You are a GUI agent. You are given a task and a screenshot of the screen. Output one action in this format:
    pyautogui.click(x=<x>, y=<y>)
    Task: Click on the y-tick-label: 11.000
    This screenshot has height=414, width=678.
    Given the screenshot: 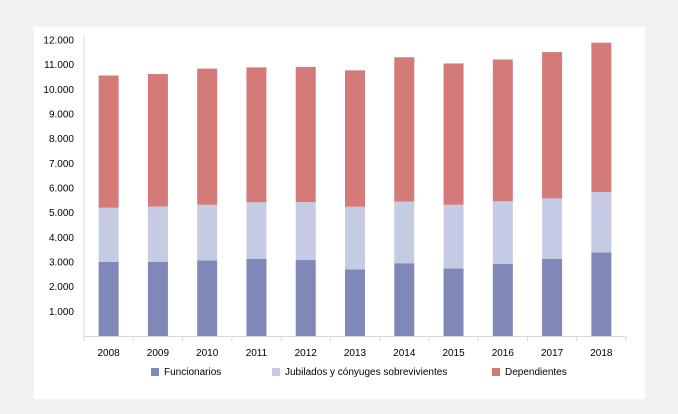 What is the action you would take?
    pyautogui.click(x=59, y=65)
    